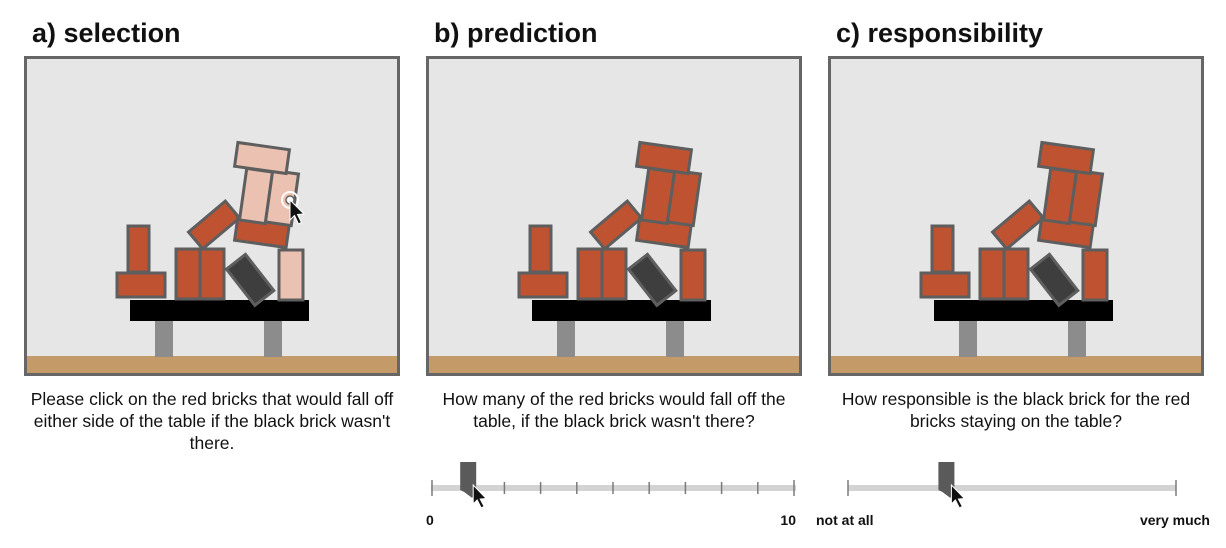 Image resolution: width=1226 pixels, height=548 pixels. What do you see at coordinates (614, 497) in the screenshot?
I see `count-slider: 0 10` at bounding box center [614, 497].